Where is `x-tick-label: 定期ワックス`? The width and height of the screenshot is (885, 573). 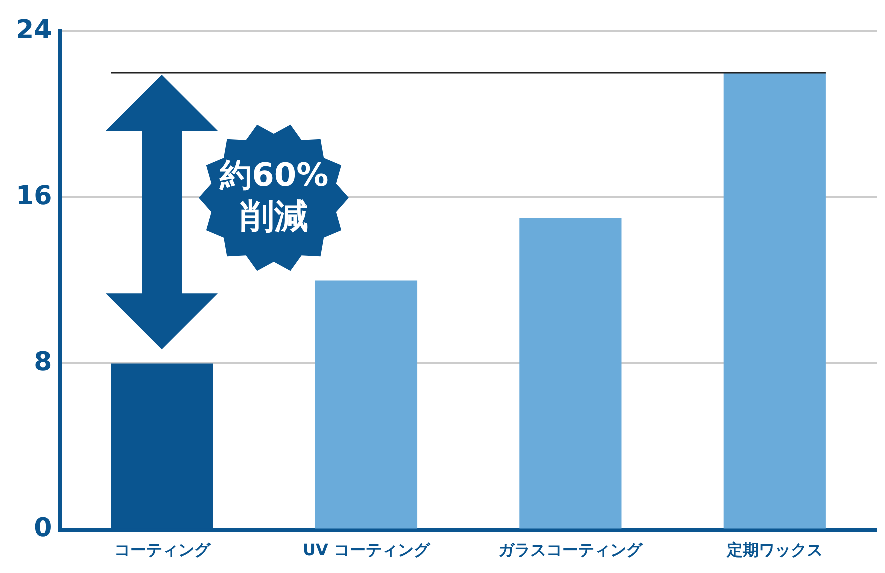 x-tick-label: 定期ワックス is located at coordinates (774, 550).